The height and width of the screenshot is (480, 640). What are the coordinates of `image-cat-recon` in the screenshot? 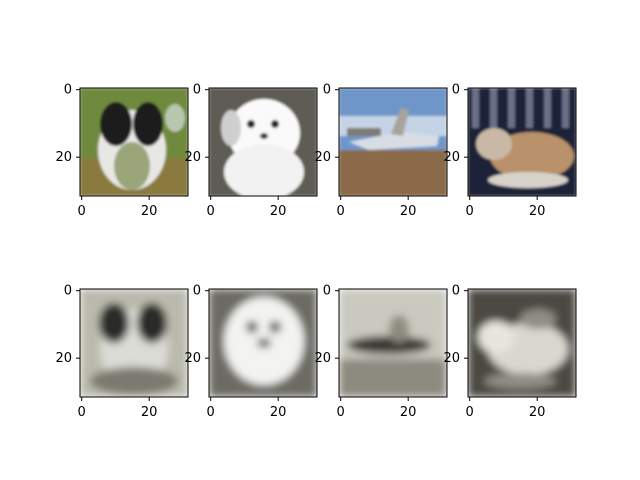 It's located at (522, 343).